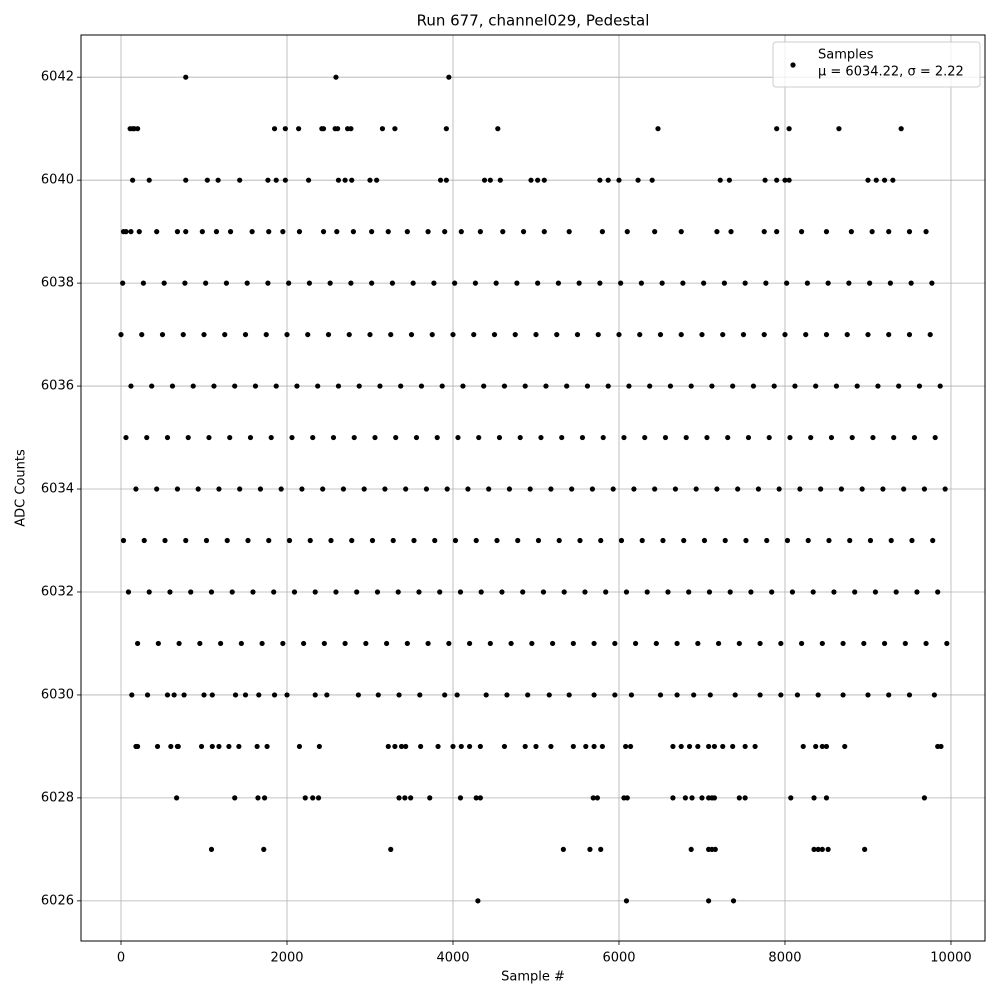 This screenshot has height=1004, width=1000. Describe the element at coordinates (452, 958) in the screenshot. I see `x-tick-label: 4000` at that location.